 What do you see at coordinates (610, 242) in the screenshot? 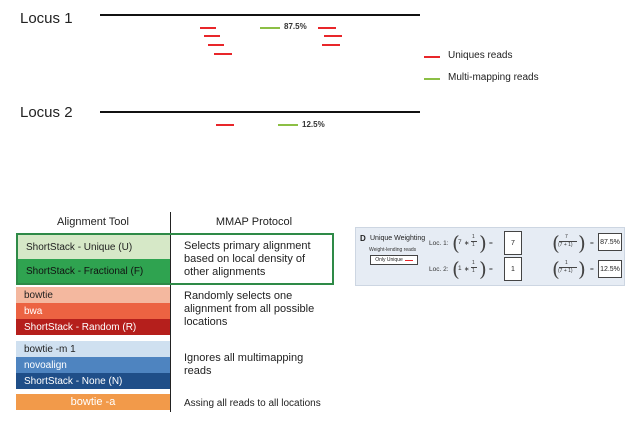
I see `loc-1-result: 87.5%` at bounding box center [610, 242].